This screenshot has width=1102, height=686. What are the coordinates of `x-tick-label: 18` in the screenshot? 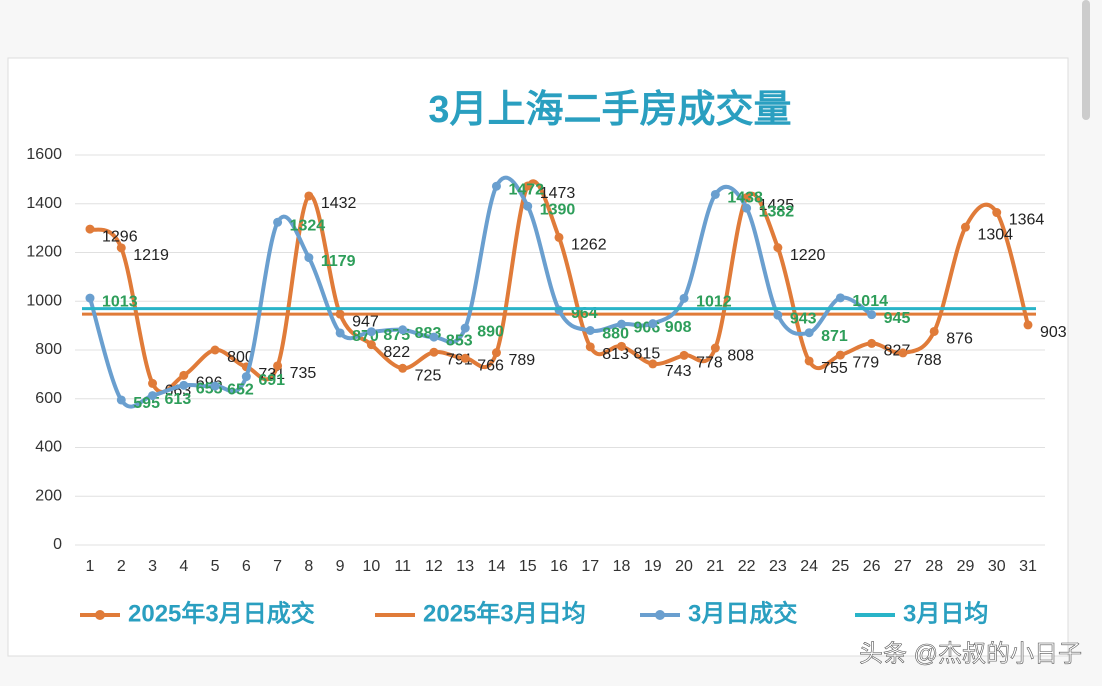 It's located at (622, 566).